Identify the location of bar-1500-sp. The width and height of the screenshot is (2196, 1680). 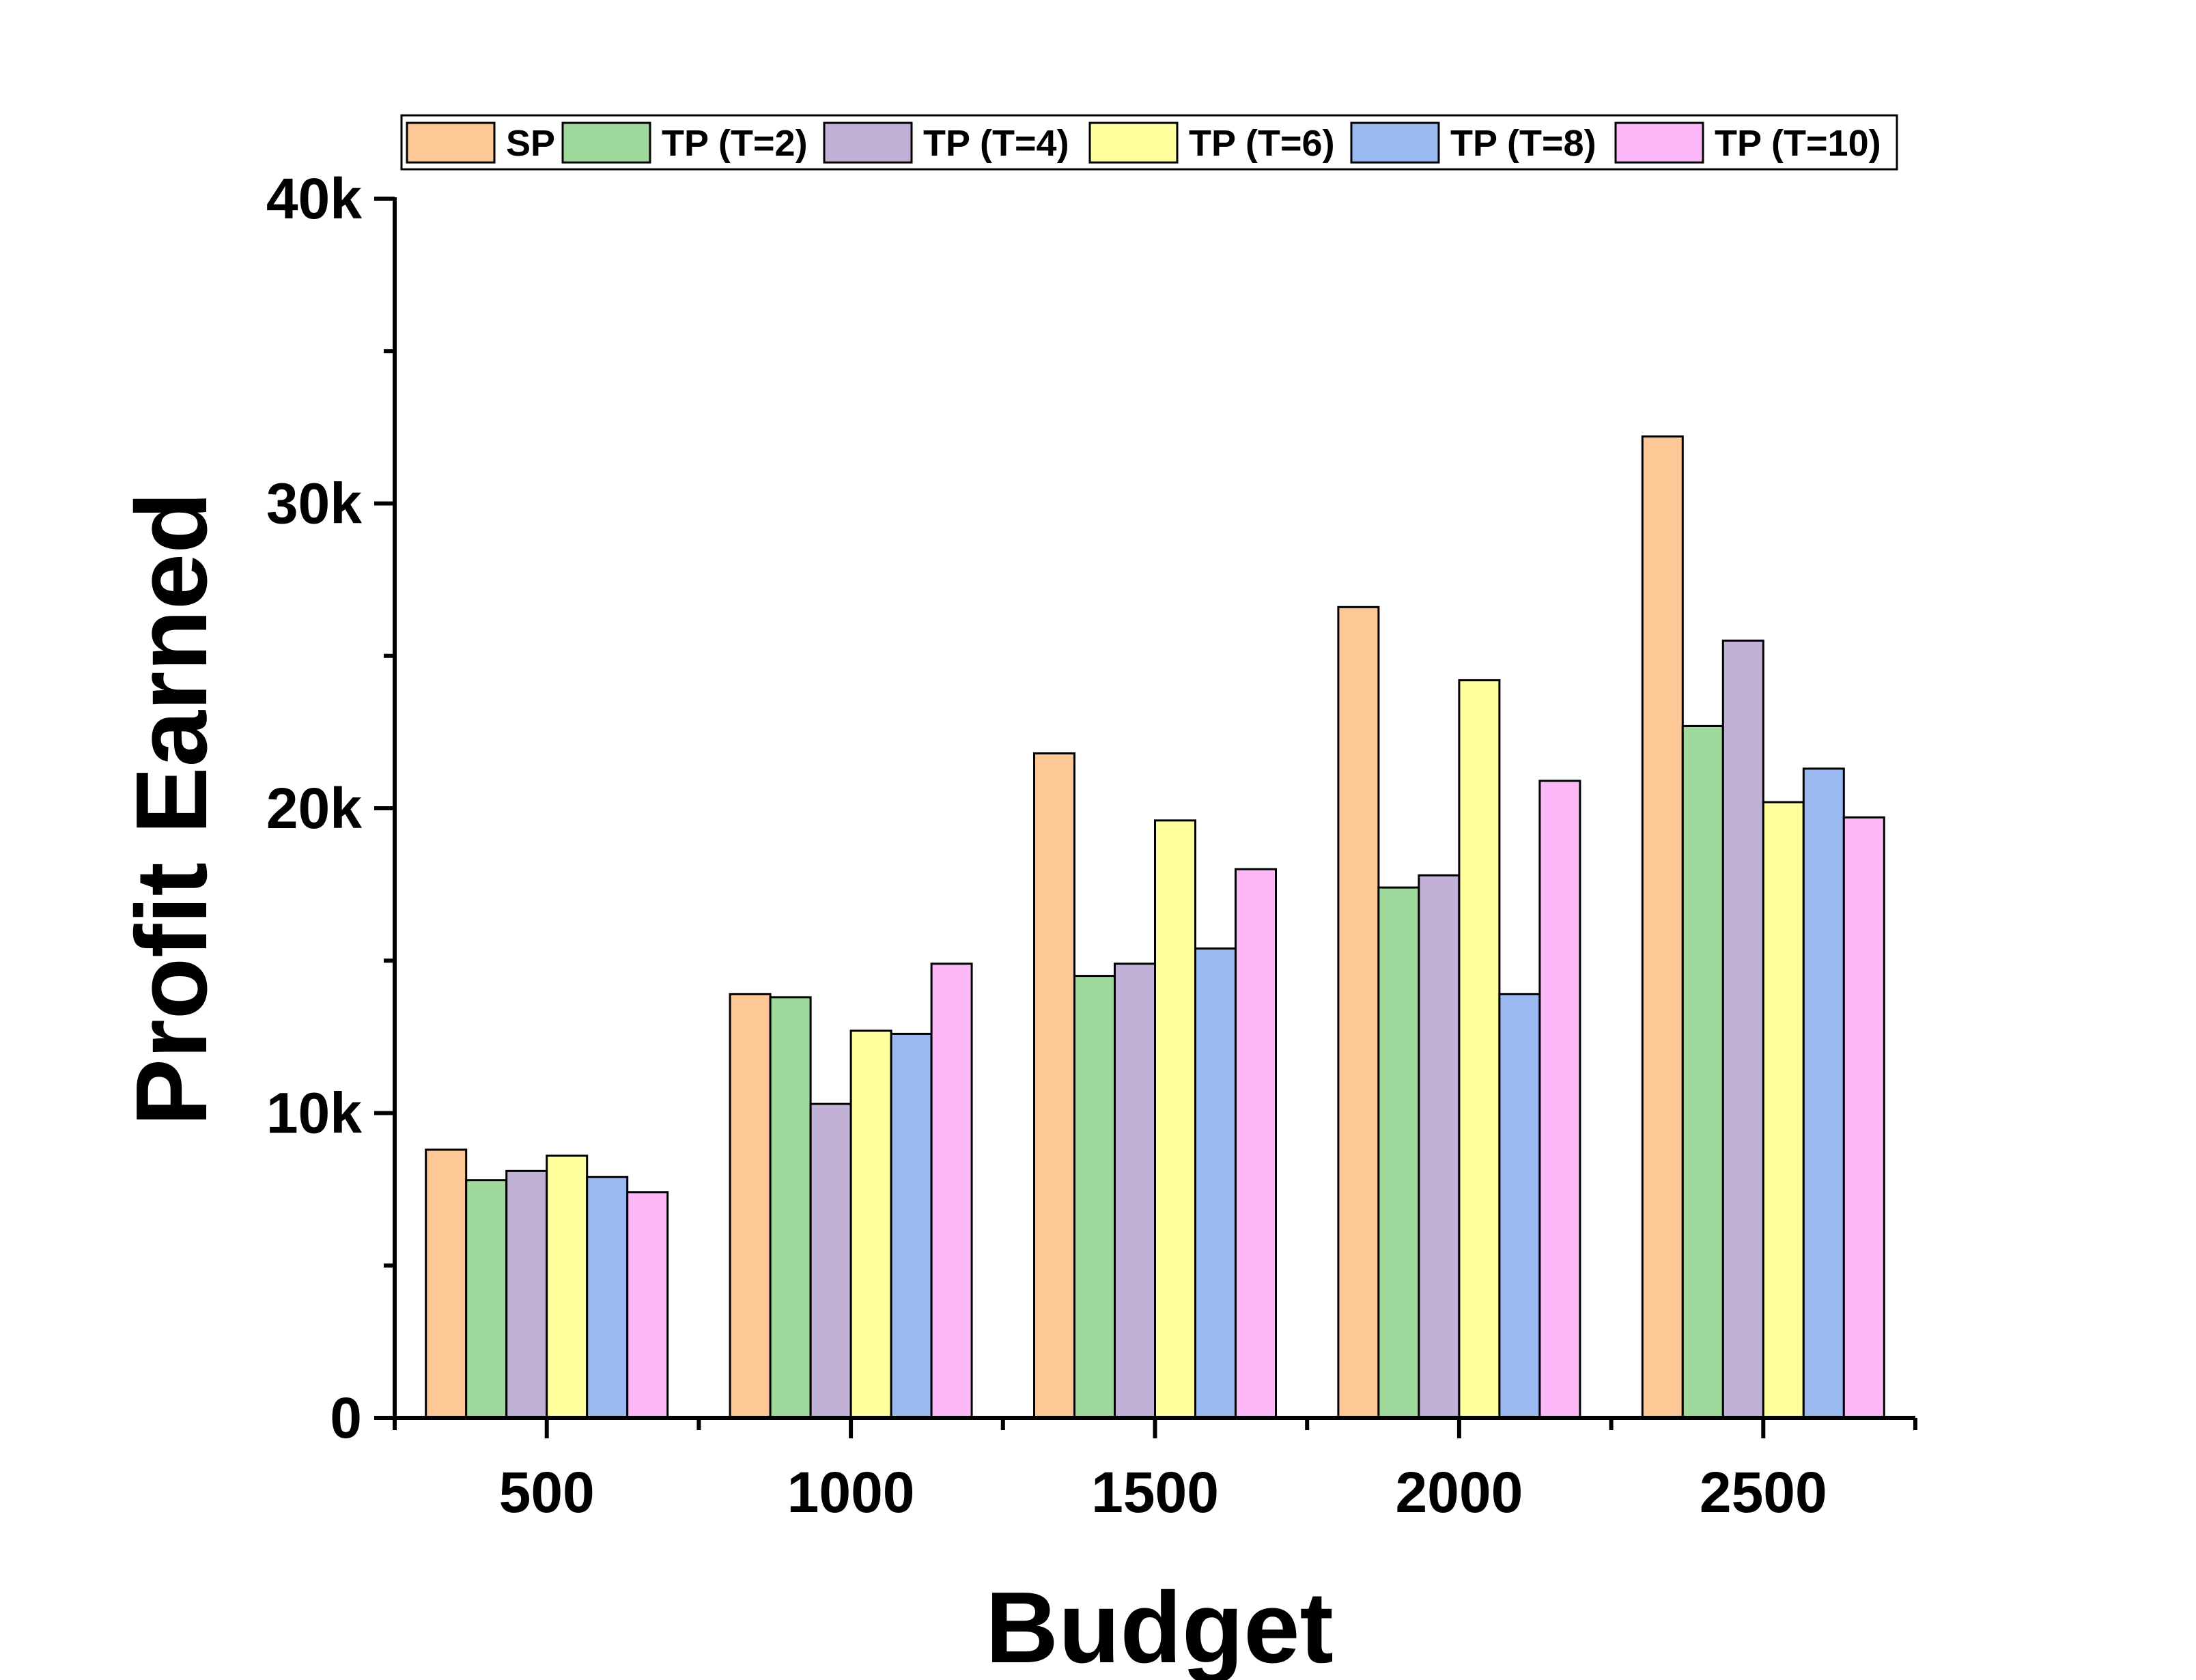
(1054, 1085).